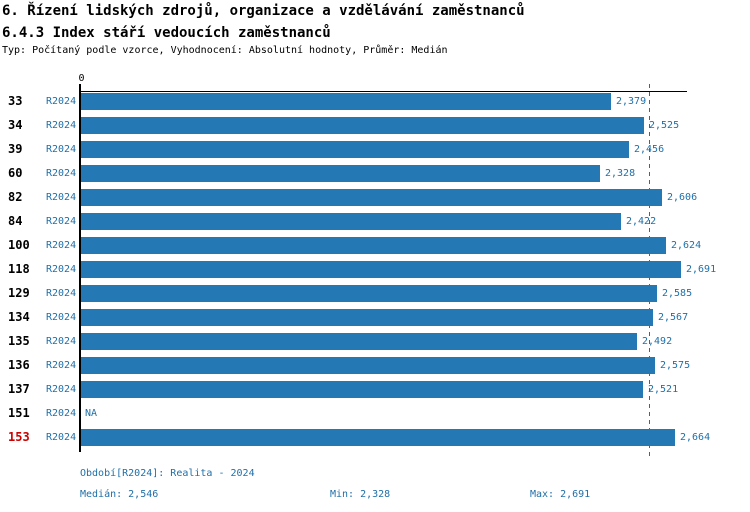 The height and width of the screenshot is (512, 750). What do you see at coordinates (15, 197) in the screenshot?
I see `row-org-label: 82` at bounding box center [15, 197].